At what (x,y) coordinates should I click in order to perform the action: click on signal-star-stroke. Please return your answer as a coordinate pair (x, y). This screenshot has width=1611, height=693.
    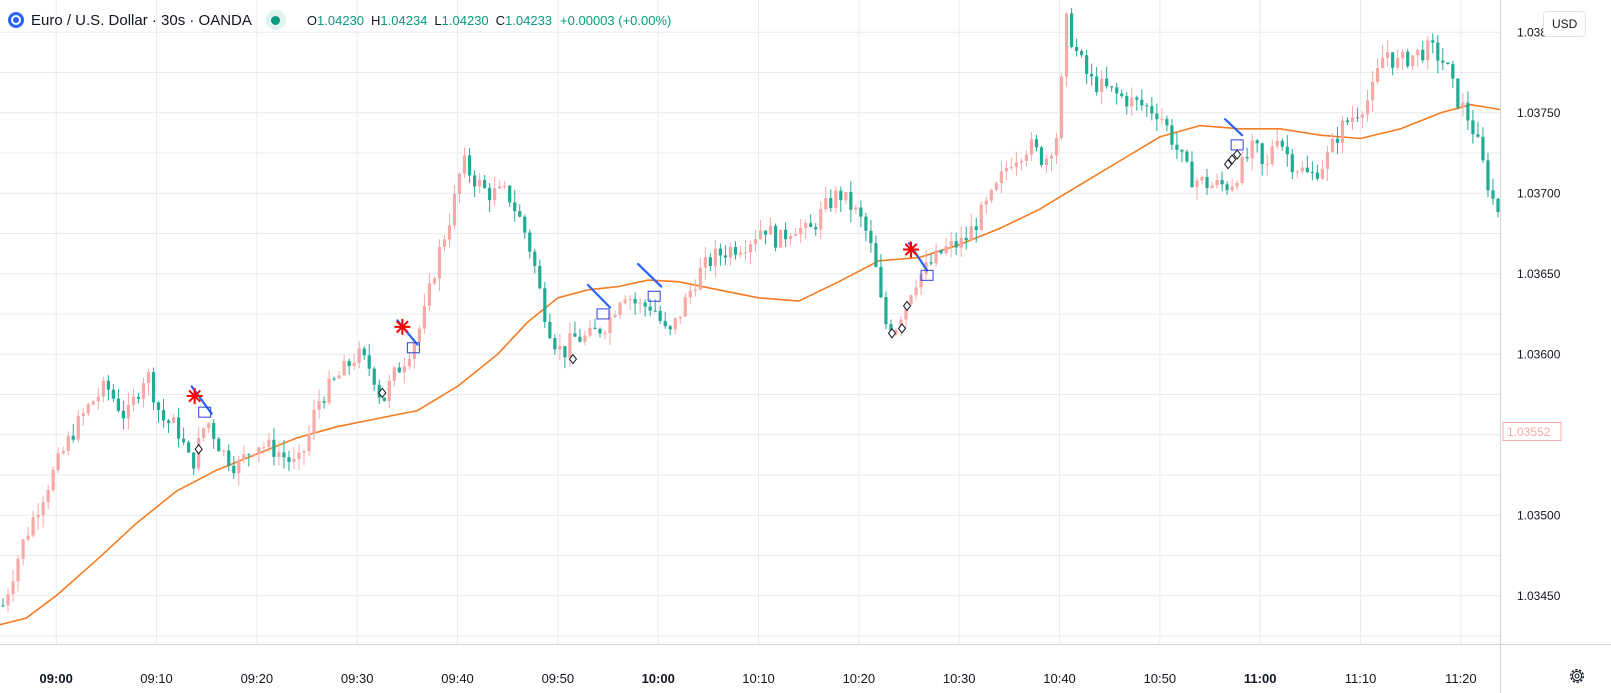
    Looking at the image, I should click on (195, 396).